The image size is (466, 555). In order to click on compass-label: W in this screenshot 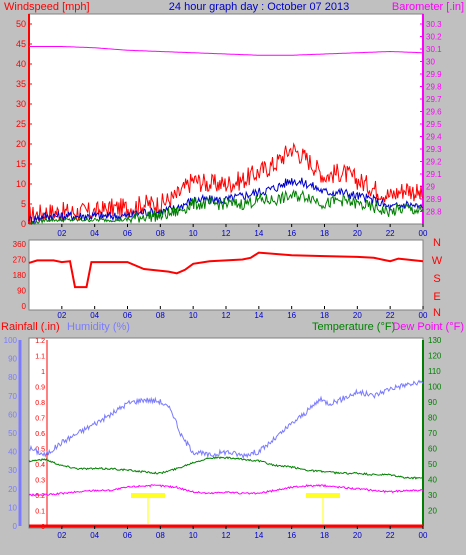, I will do `click(437, 261)`.